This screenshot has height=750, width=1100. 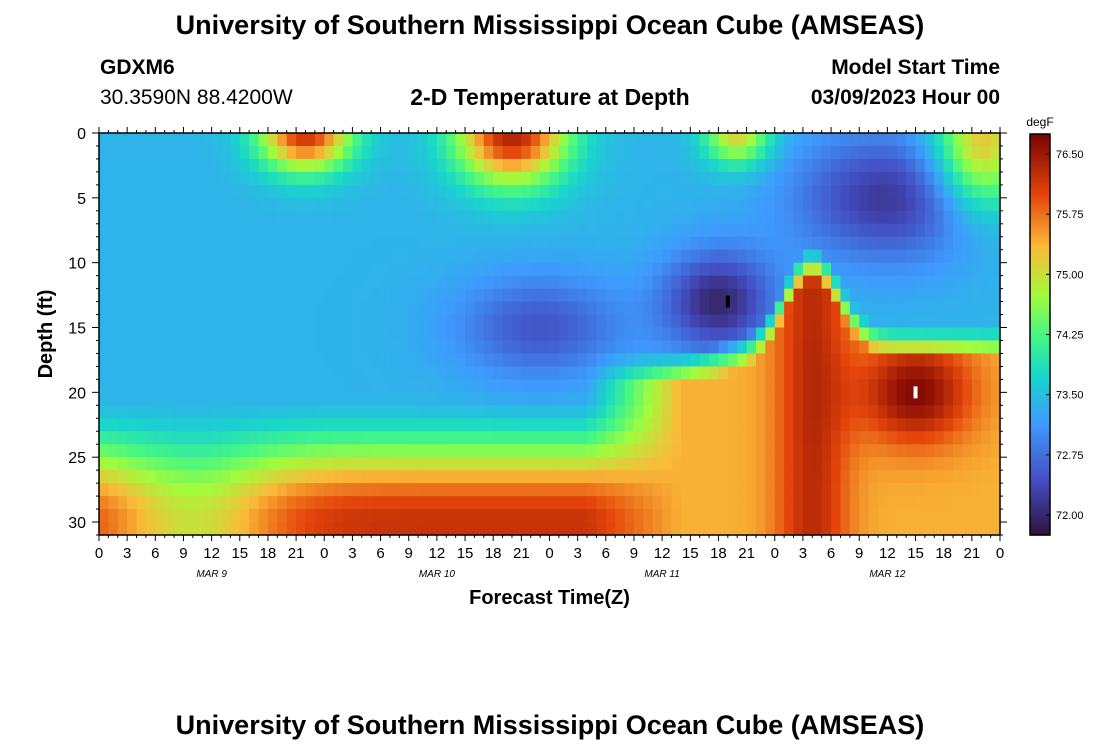 I want to click on y-tick-label: 5, so click(x=81, y=199).